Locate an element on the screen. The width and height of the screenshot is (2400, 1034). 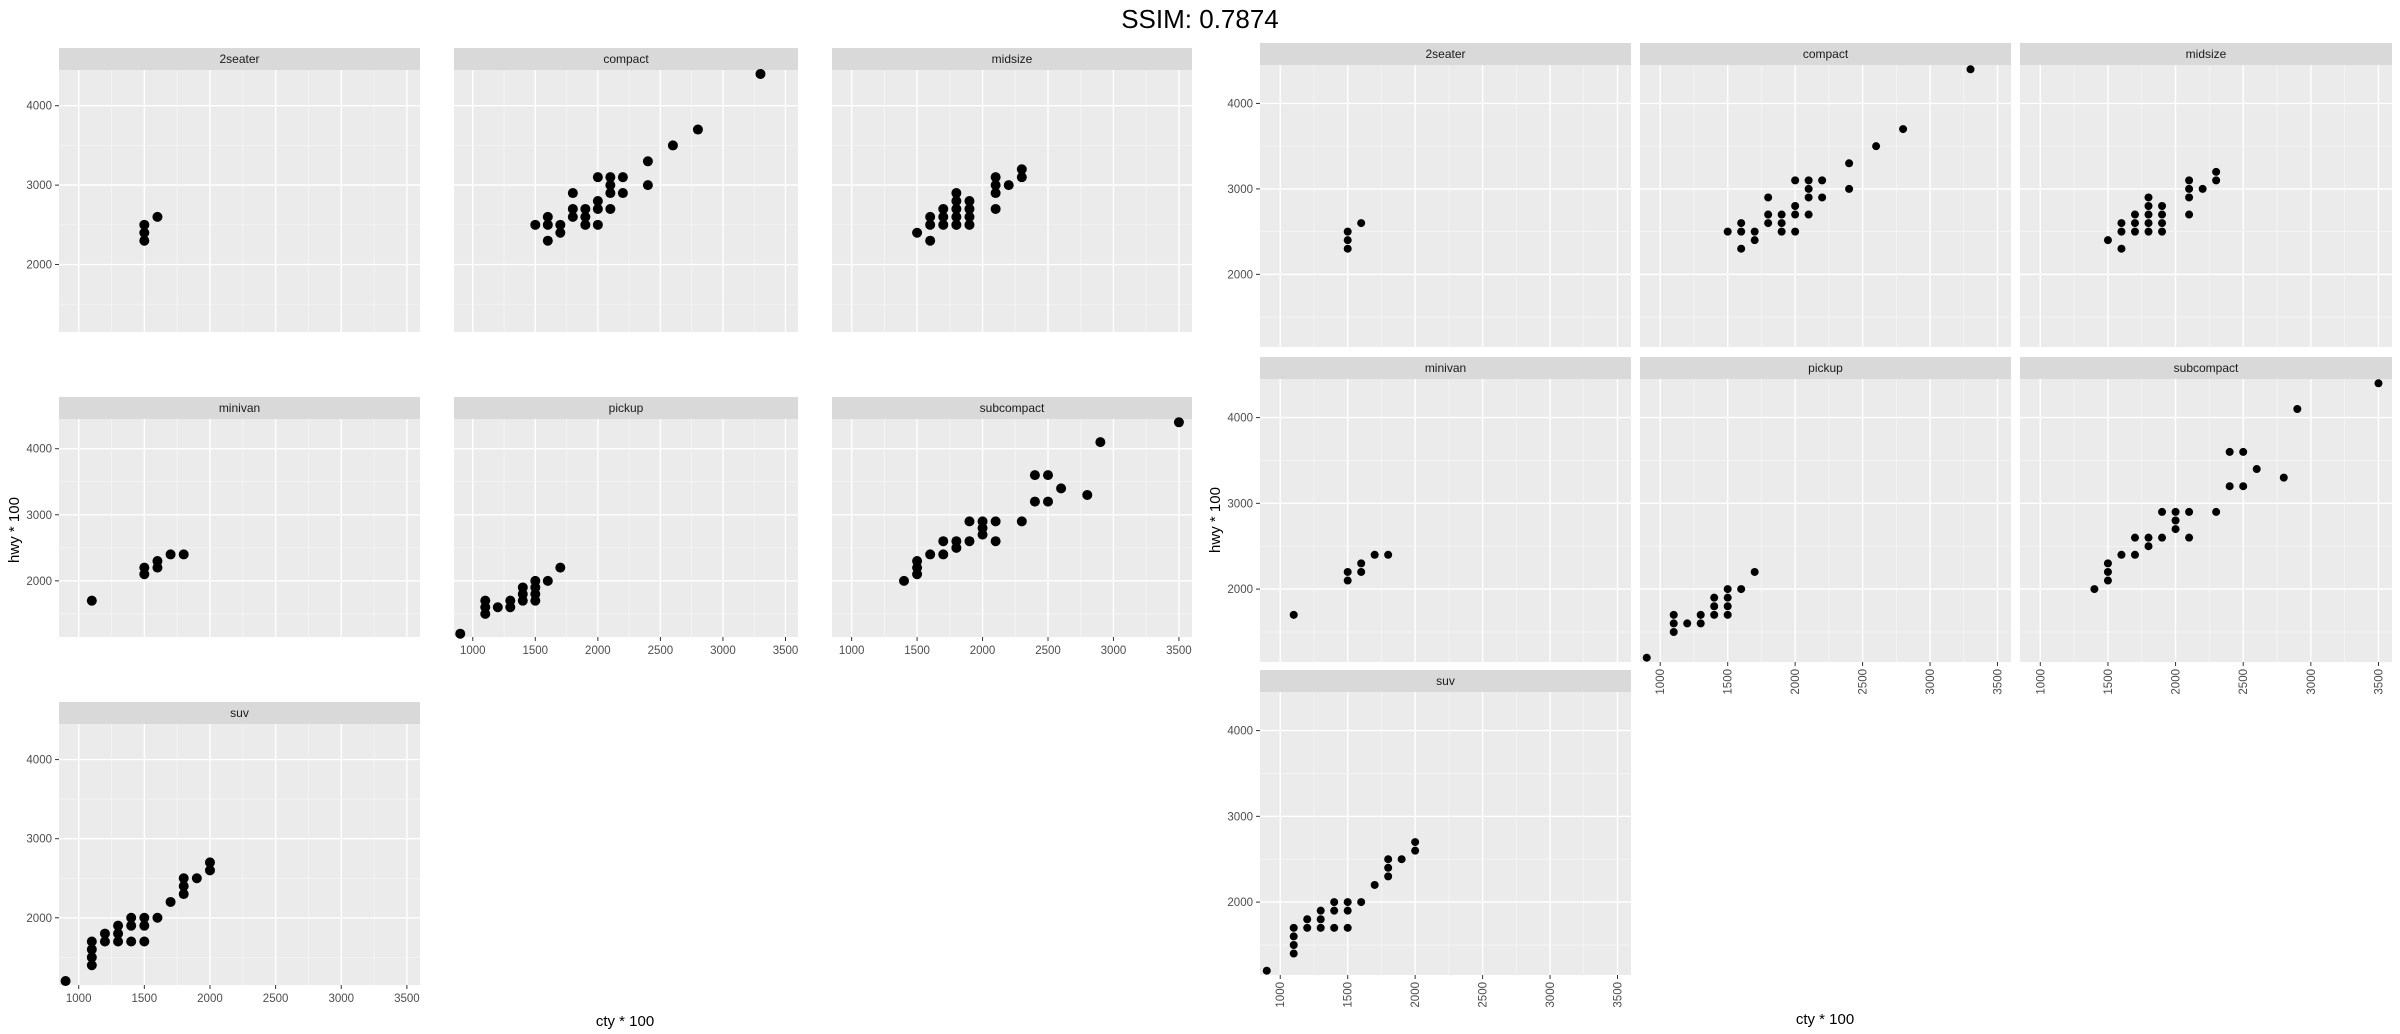
facet-panel-midsize: midsize is located at coordinates (2206, 195).